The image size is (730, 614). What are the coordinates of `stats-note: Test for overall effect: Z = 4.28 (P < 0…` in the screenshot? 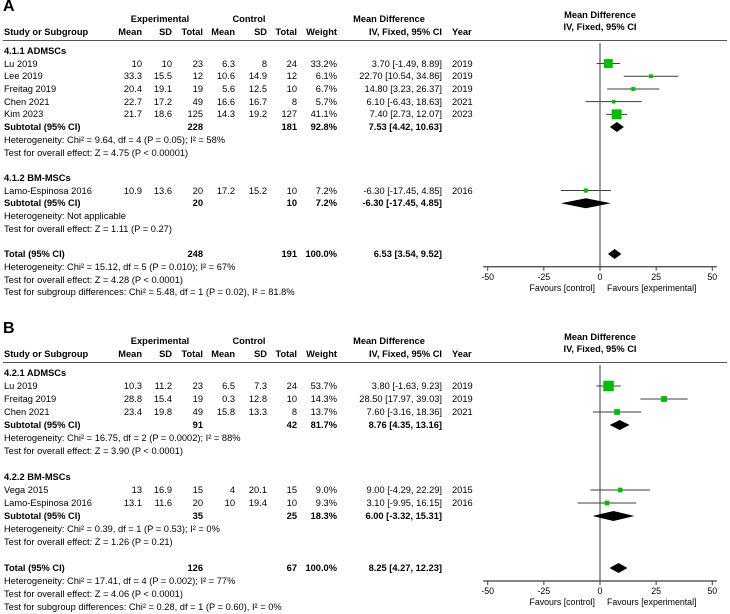 It's located at (93, 279).